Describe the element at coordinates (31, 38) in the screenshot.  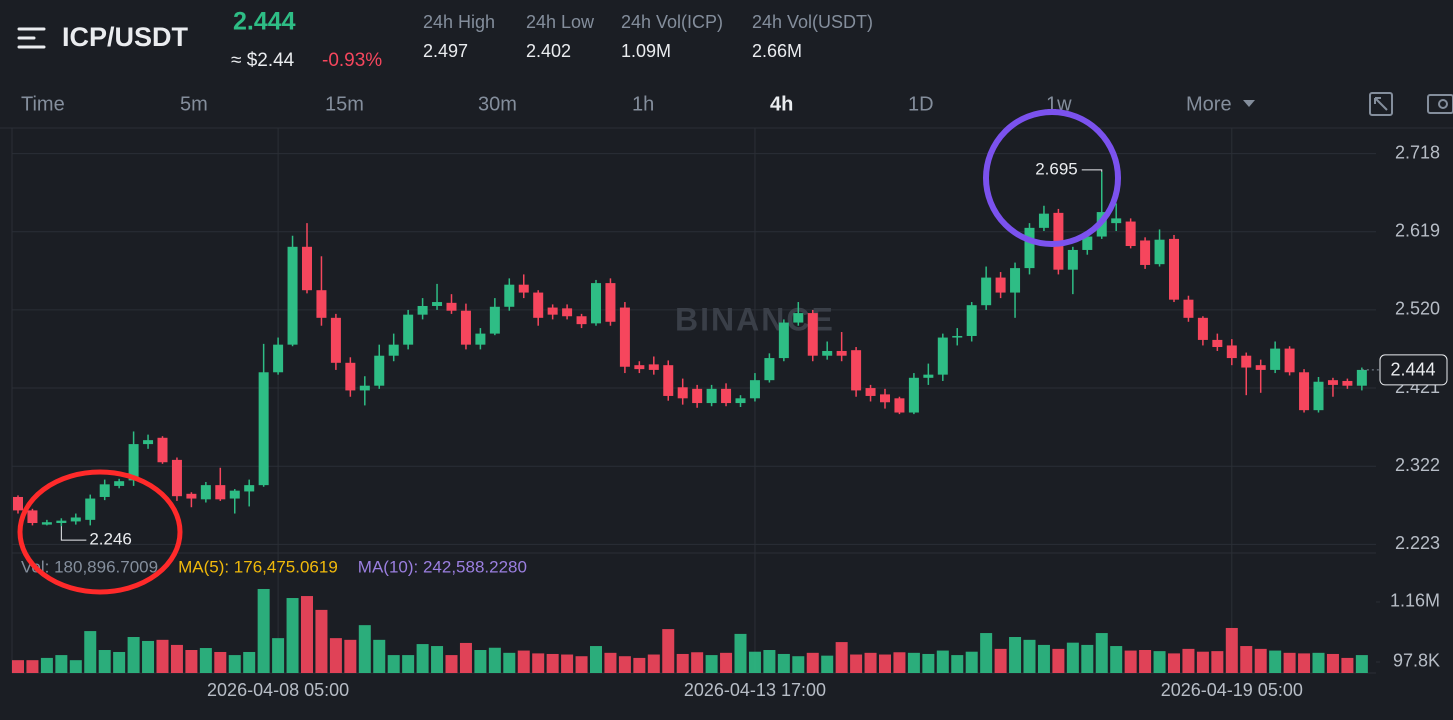
I see `menu-icon` at that location.